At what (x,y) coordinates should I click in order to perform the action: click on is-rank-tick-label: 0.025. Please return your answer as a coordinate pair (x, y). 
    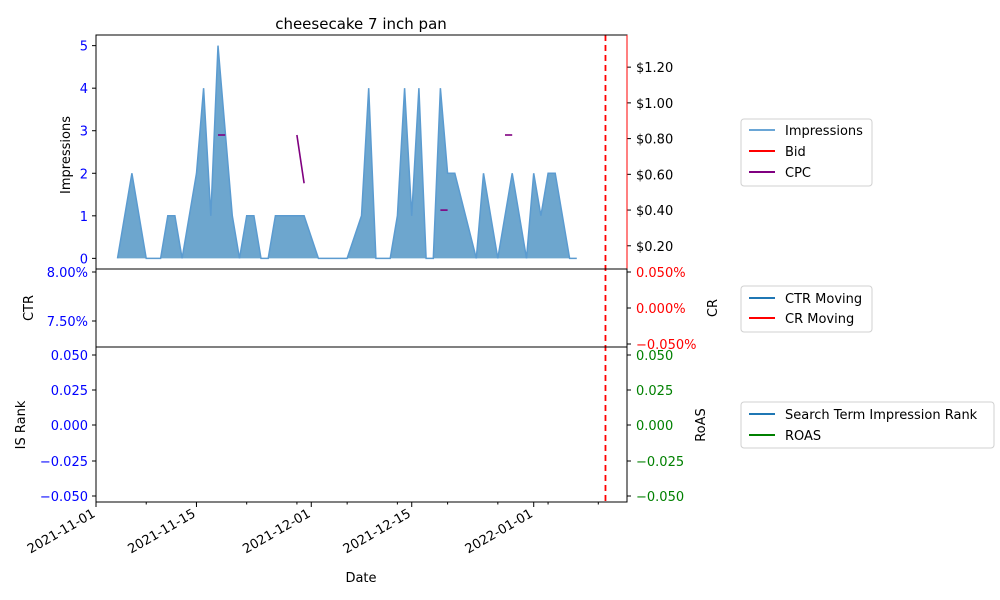
    Looking at the image, I should click on (69, 391).